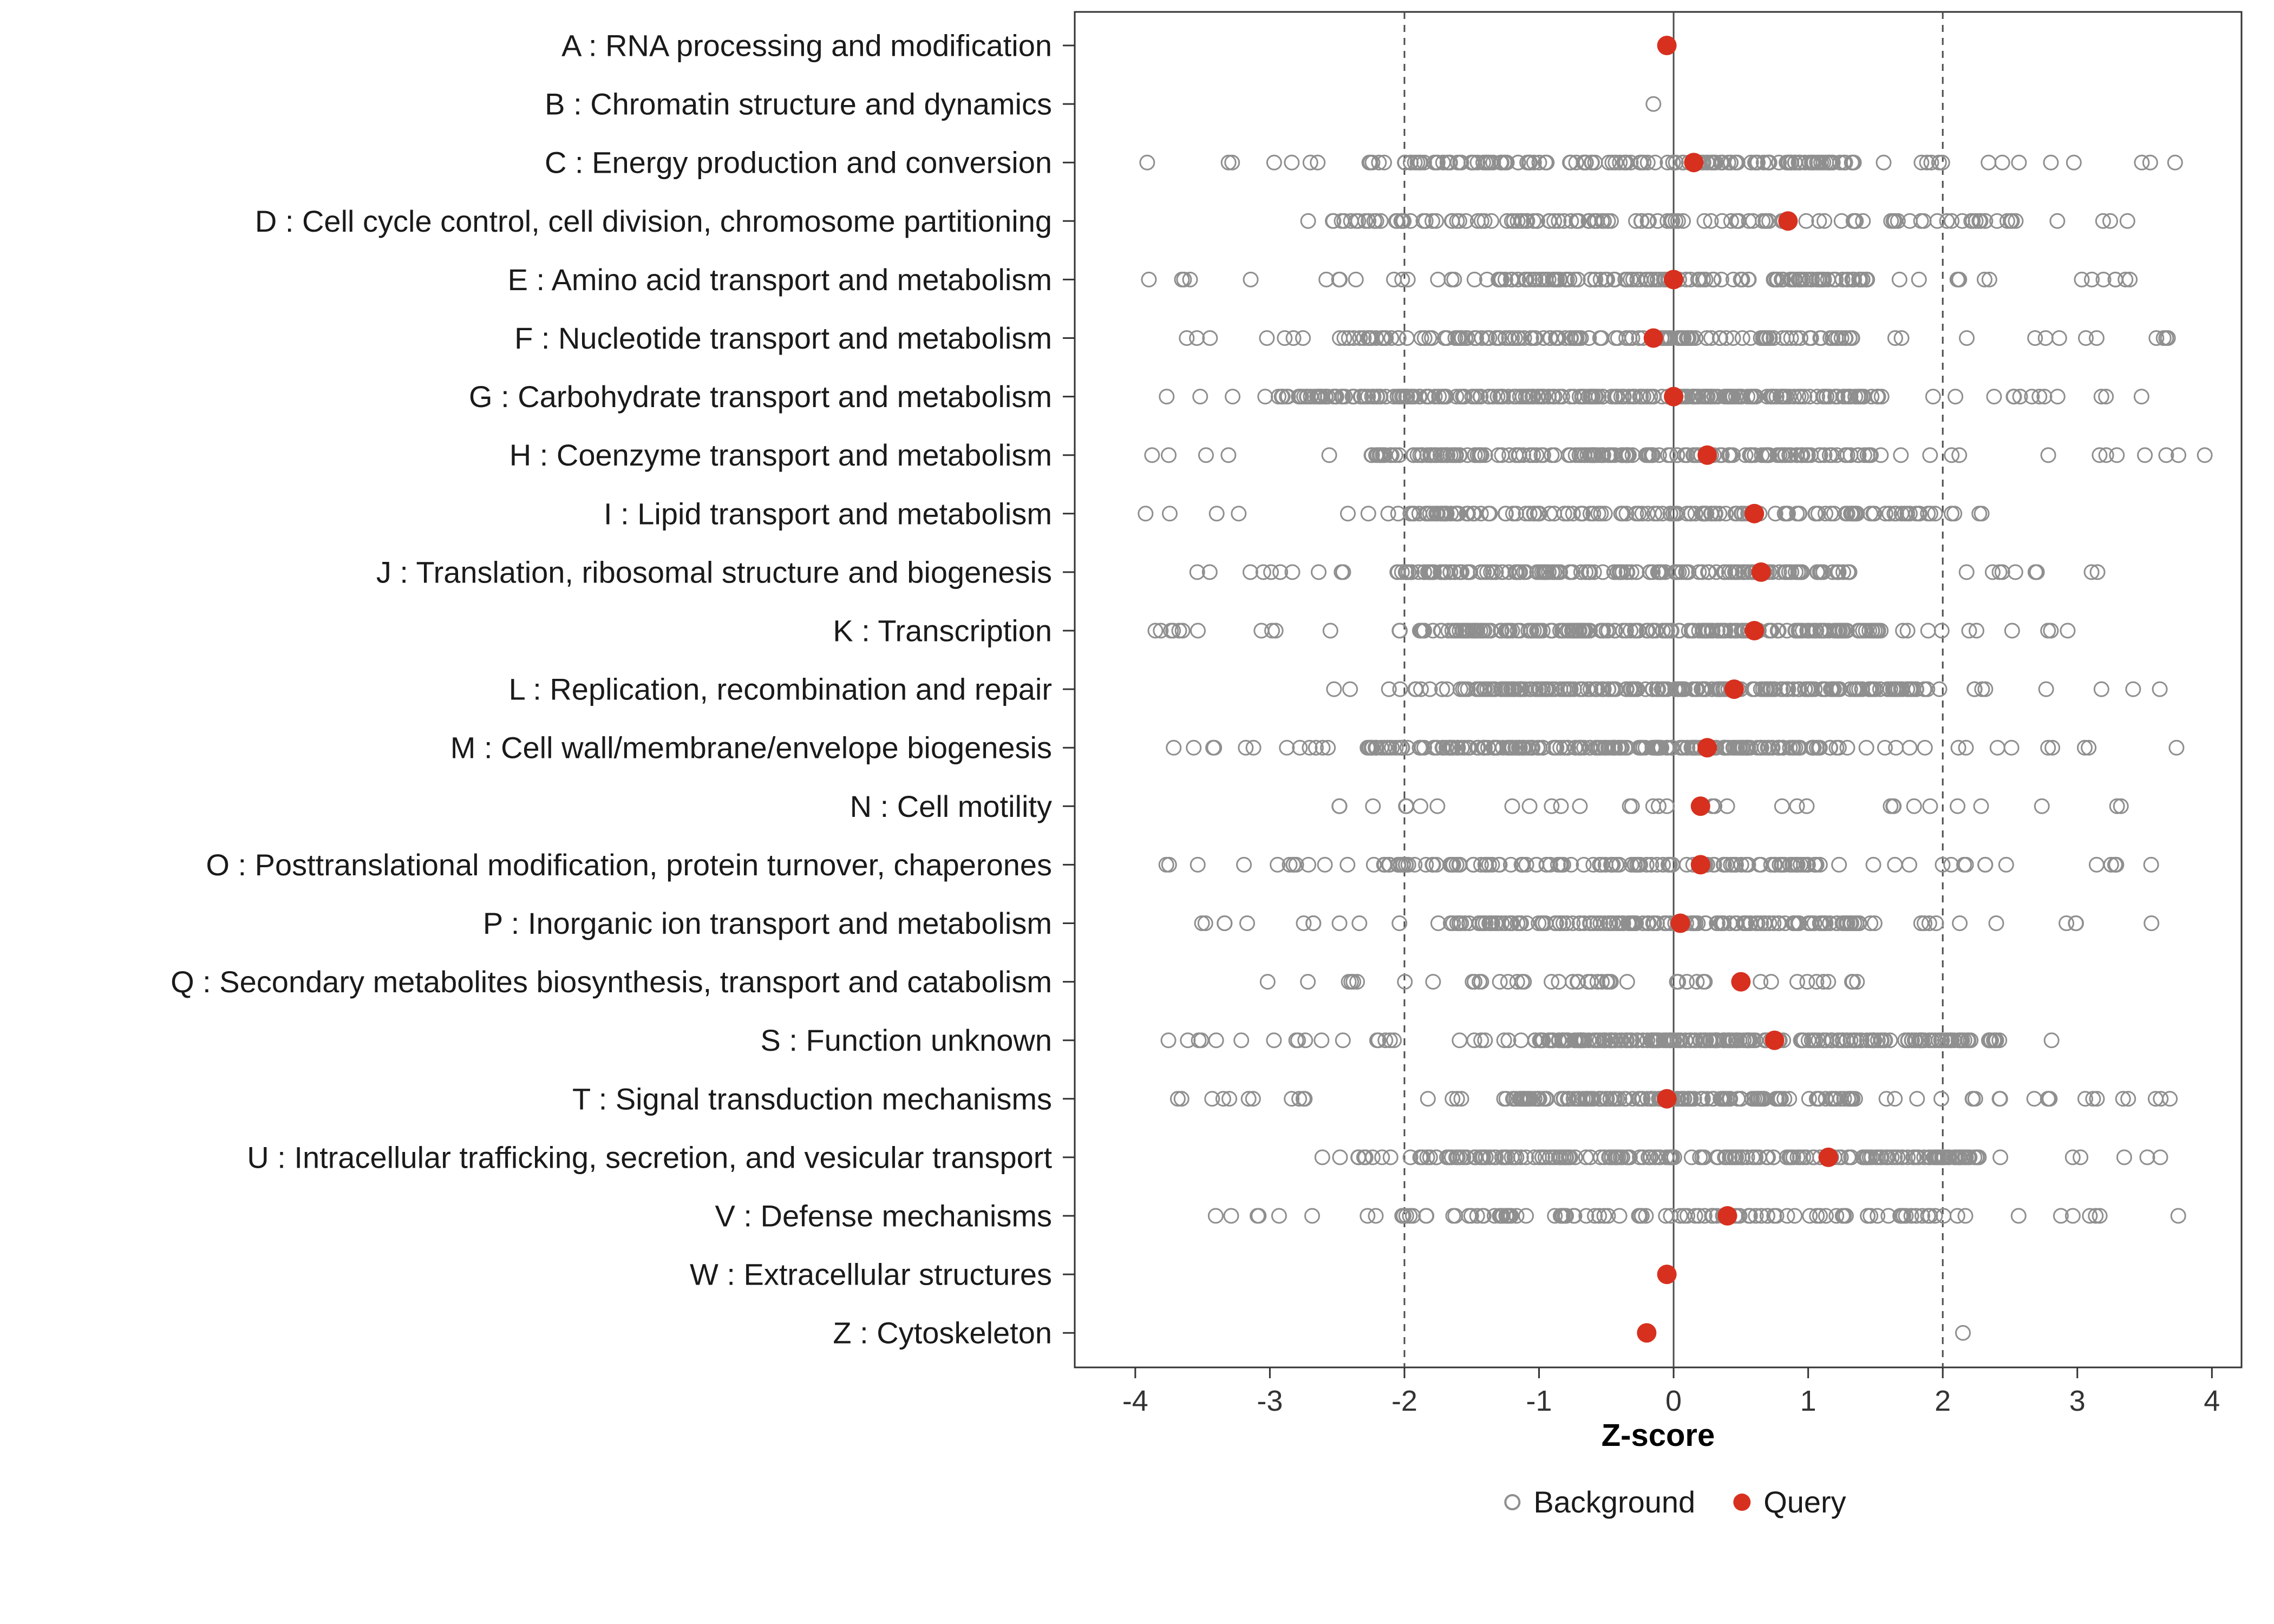  What do you see at coordinates (1707, 455) in the screenshot?
I see `query-point-H` at bounding box center [1707, 455].